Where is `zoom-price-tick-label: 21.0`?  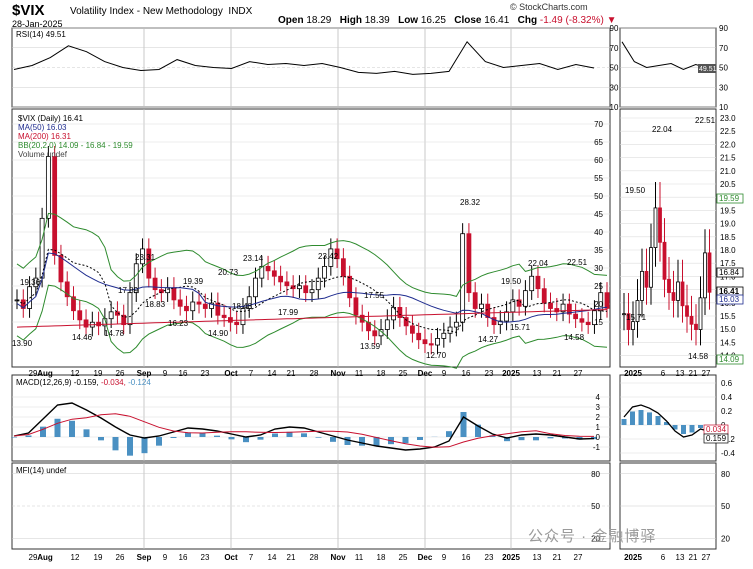
zoom-price-tick-label: 21.0 is located at coordinates (728, 171).